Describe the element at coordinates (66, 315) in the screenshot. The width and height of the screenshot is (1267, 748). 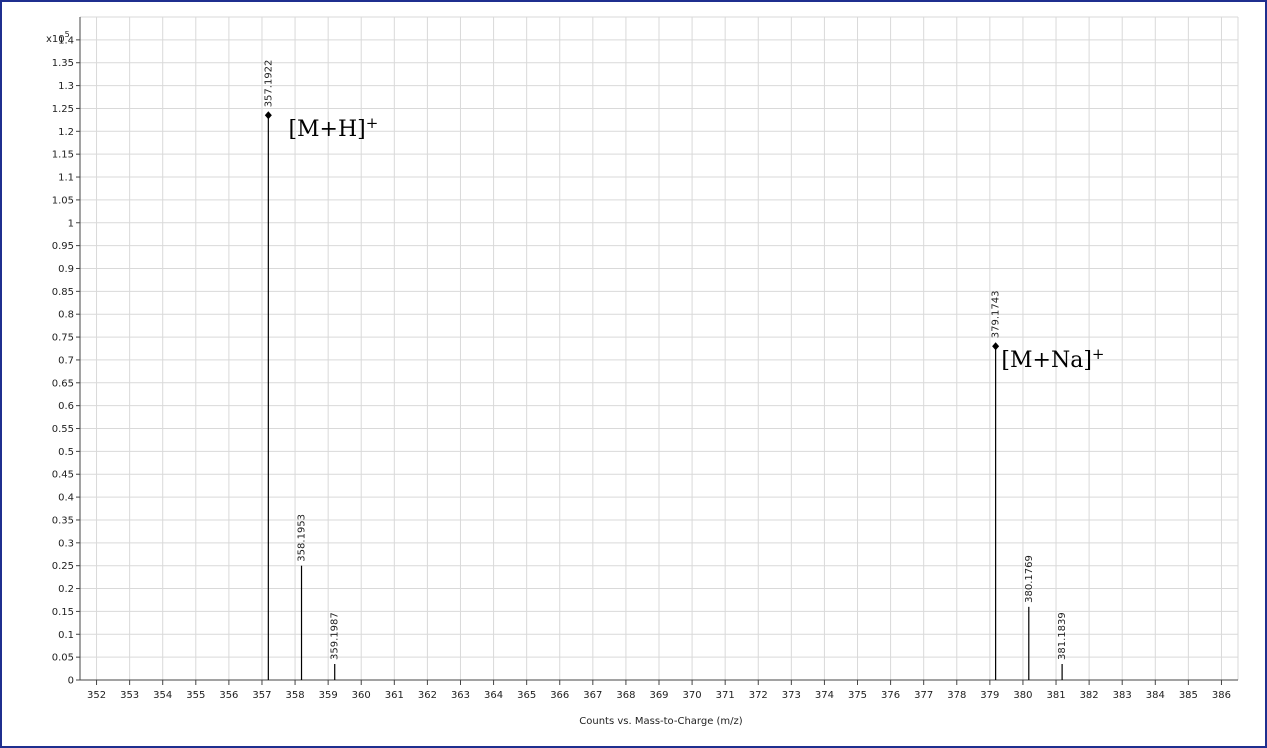
I see `y-tick-label: 0.8` at that location.